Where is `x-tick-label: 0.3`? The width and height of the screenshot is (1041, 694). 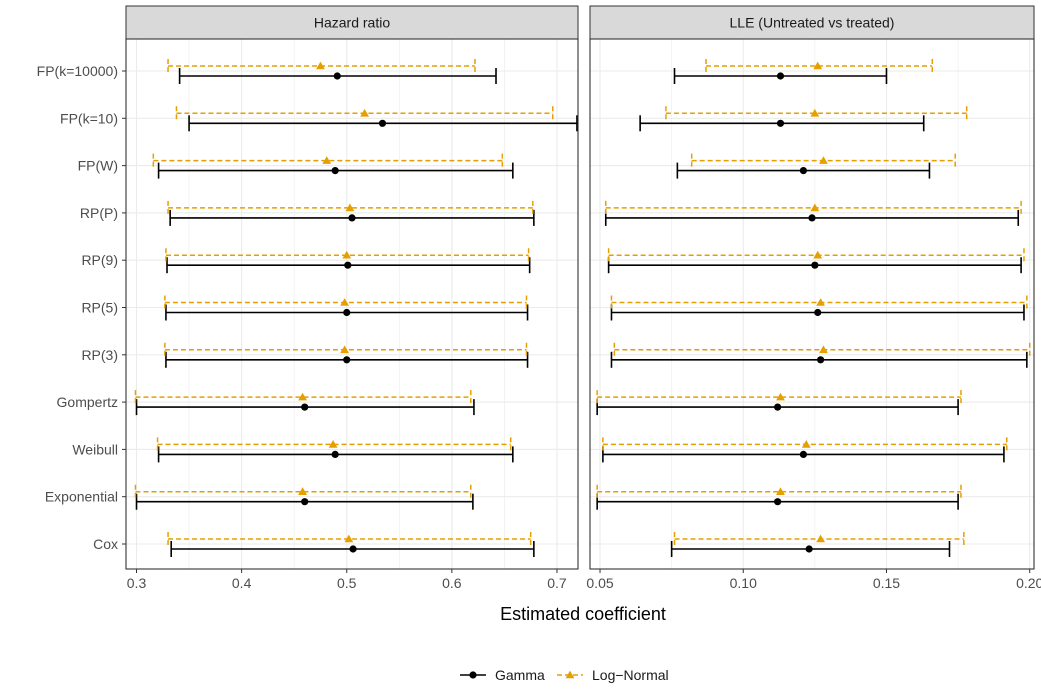 x-tick-label: 0.3 is located at coordinates (137, 583).